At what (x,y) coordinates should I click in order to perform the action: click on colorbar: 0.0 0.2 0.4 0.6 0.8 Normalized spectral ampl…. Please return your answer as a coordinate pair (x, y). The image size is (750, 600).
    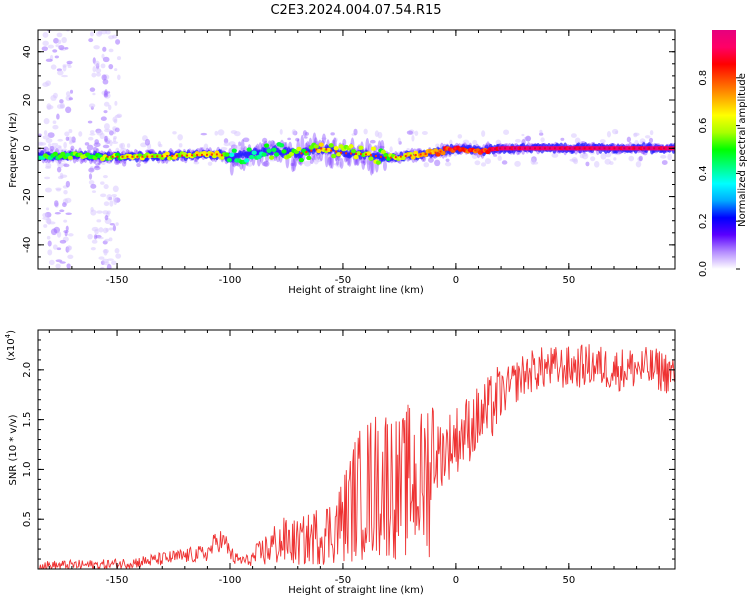
    Looking at the image, I should click on (723, 153).